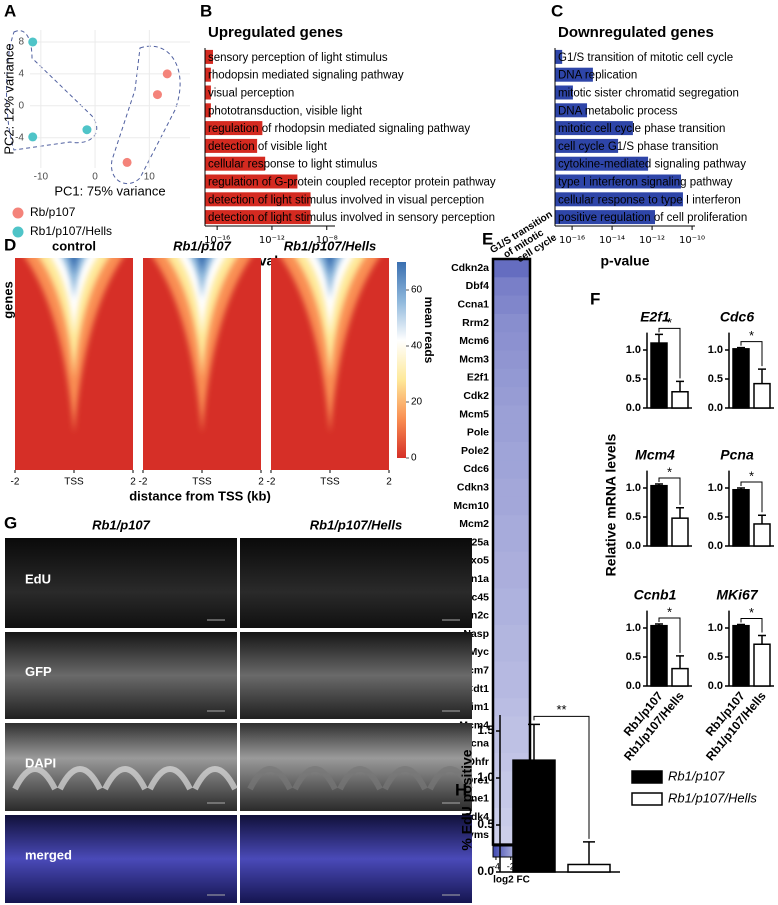 The width and height of the screenshot is (778, 905). Describe the element at coordinates (655, 595) in the screenshot. I see `subplot-title: Ccnb1` at that location.